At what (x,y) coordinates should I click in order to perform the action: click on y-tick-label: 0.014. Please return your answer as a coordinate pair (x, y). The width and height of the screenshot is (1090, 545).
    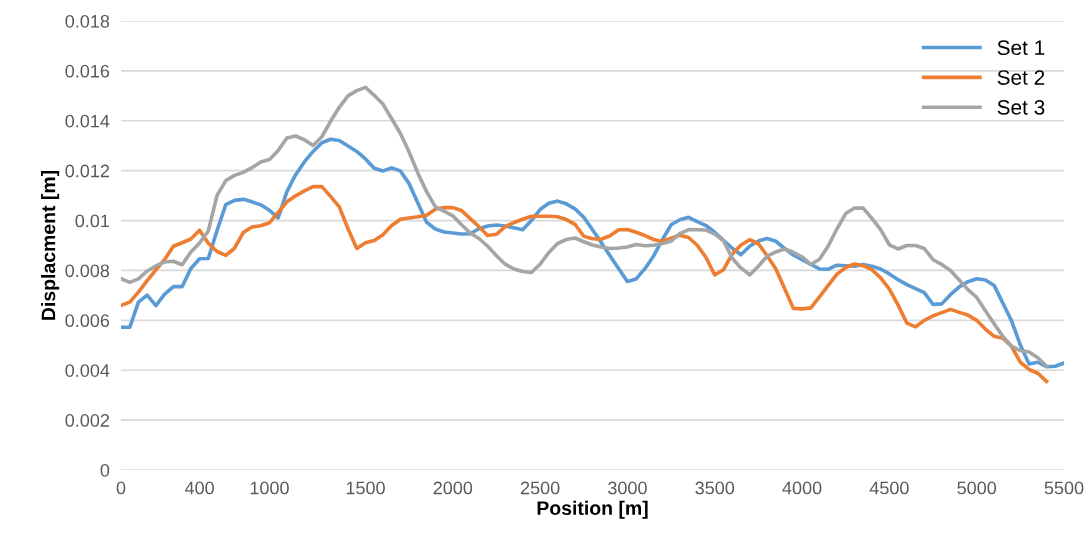
    Looking at the image, I should click on (87, 121).